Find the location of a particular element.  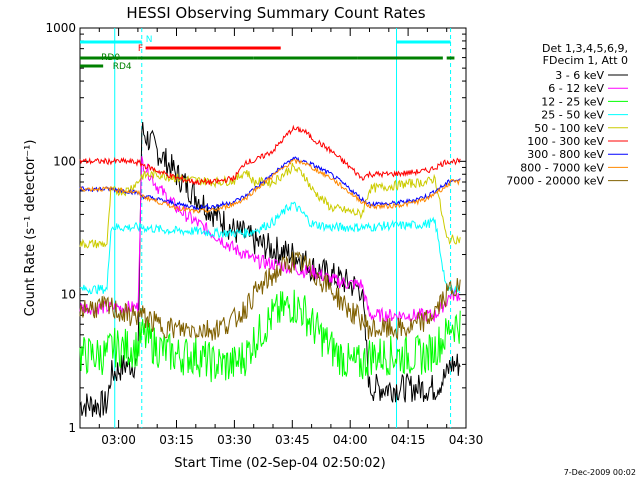

flag-label-n: N is located at coordinates (149, 40).